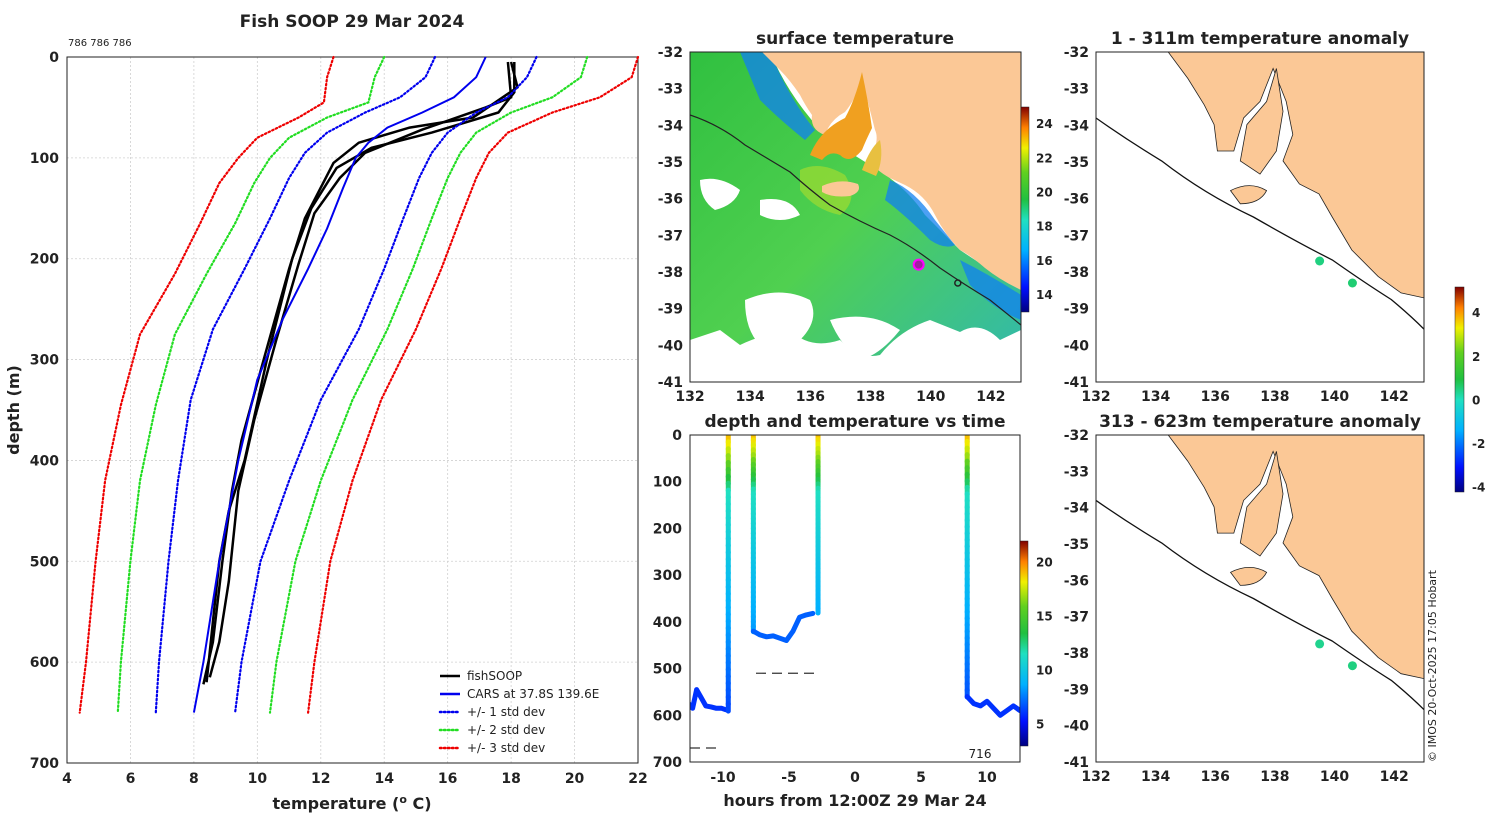 This screenshot has width=1500, height=820. Describe the element at coordinates (1024, 643) in the screenshot. I see `depth-time-colorbar` at that location.